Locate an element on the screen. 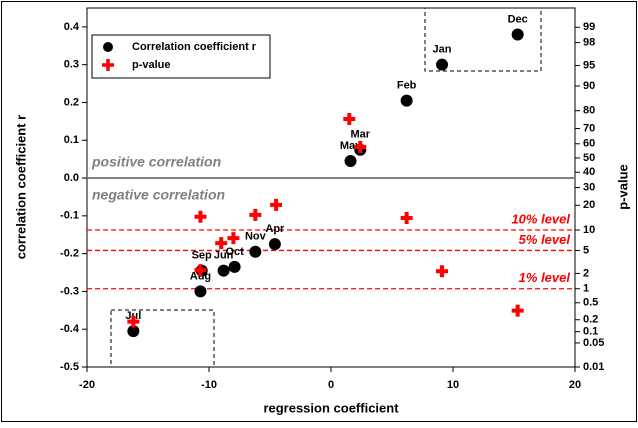 The image size is (638, 428). x-tick-label: -20 is located at coordinates (87, 385).